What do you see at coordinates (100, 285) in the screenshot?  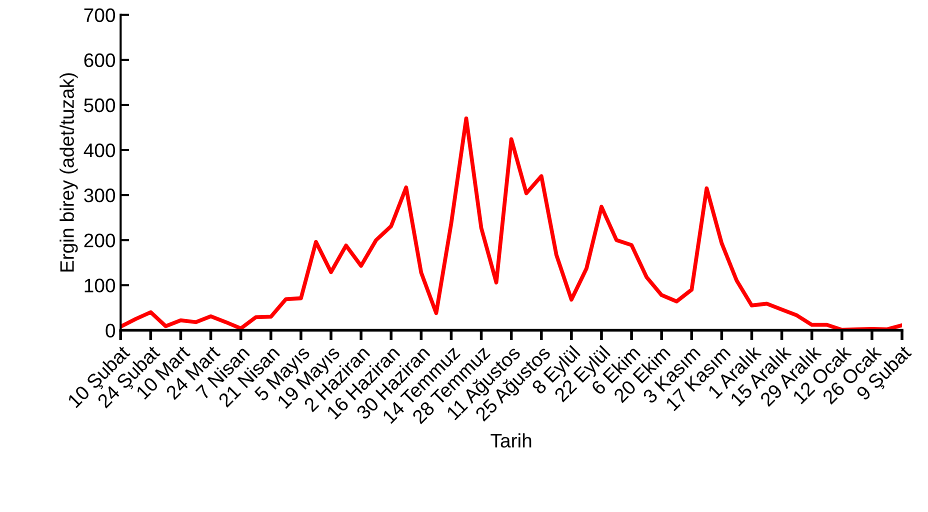 I see `y-tick-label: 100` at bounding box center [100, 285].